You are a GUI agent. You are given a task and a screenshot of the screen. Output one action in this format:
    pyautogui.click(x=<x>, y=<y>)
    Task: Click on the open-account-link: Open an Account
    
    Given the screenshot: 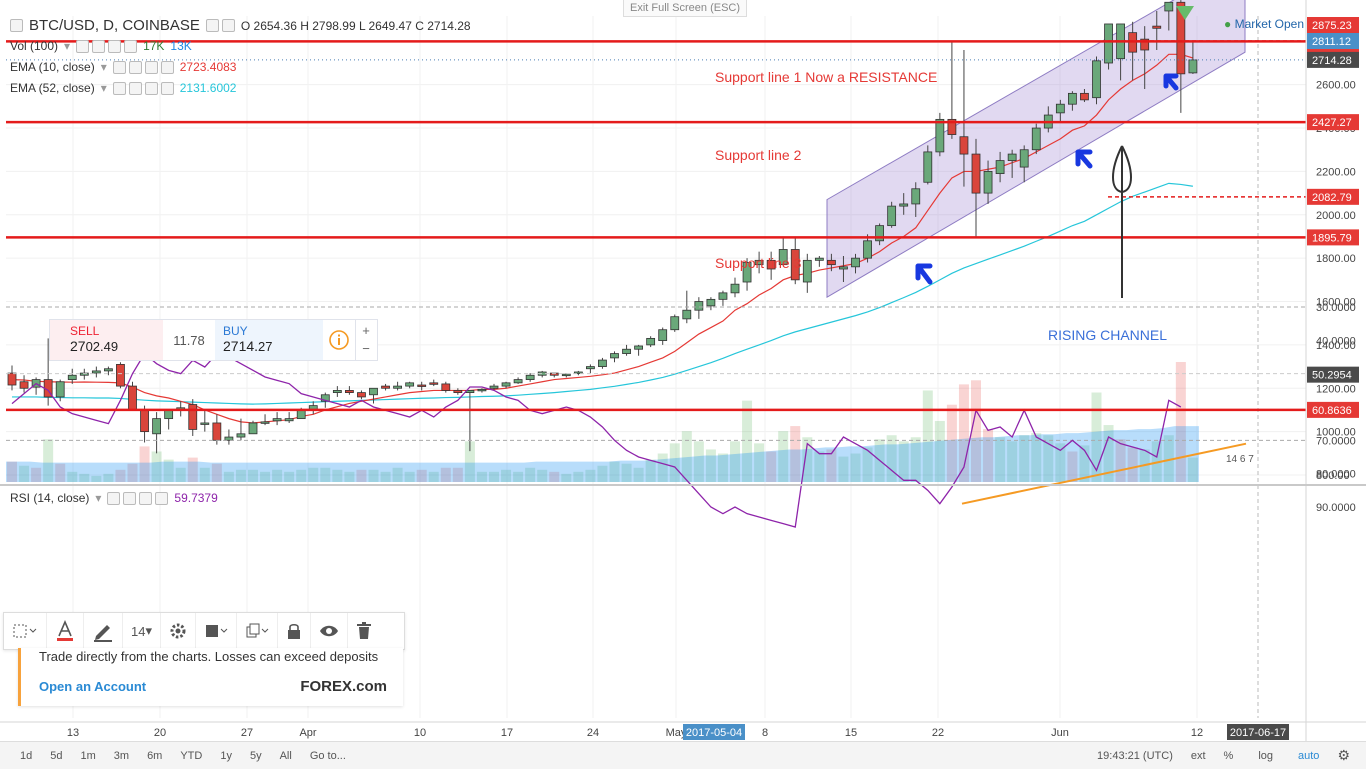 What is the action you would take?
    pyautogui.click(x=93, y=686)
    